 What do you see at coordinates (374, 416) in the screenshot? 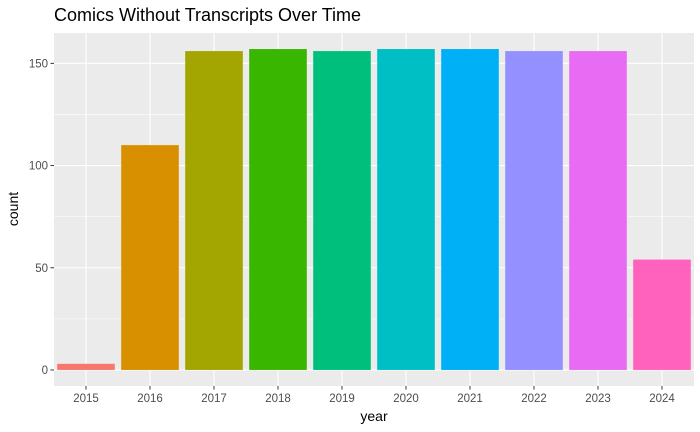
I see `x-axis-title: year` at bounding box center [374, 416].